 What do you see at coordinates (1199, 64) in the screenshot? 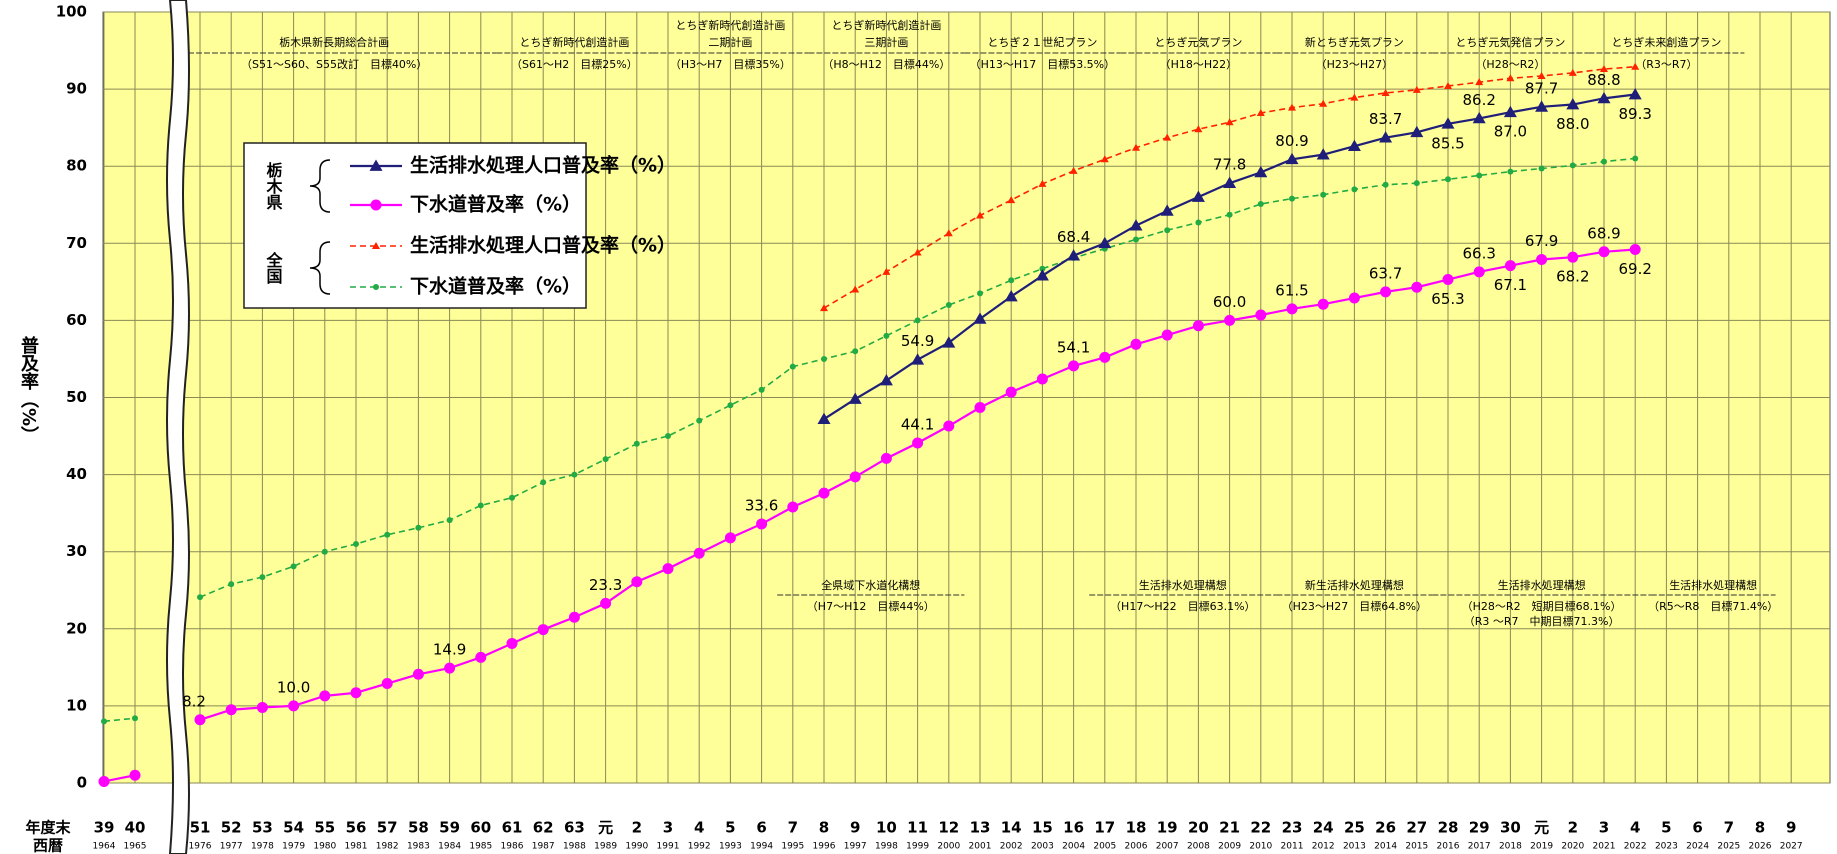
I see `plan-text: （H18～H22）` at bounding box center [1199, 64].